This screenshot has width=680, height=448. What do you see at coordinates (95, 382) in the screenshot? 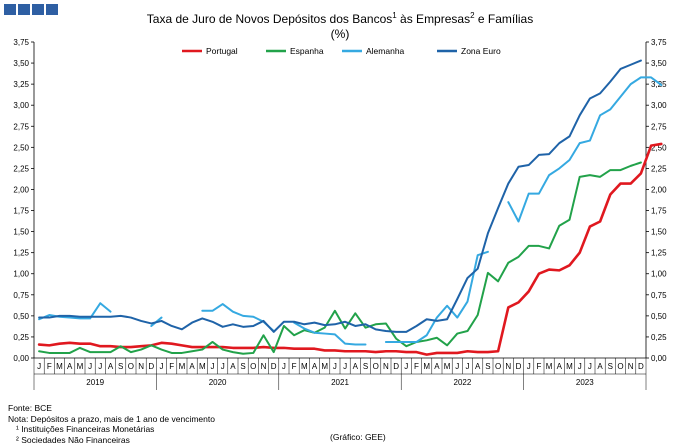
I see `x-tick-label-year: 2019` at bounding box center [95, 382].